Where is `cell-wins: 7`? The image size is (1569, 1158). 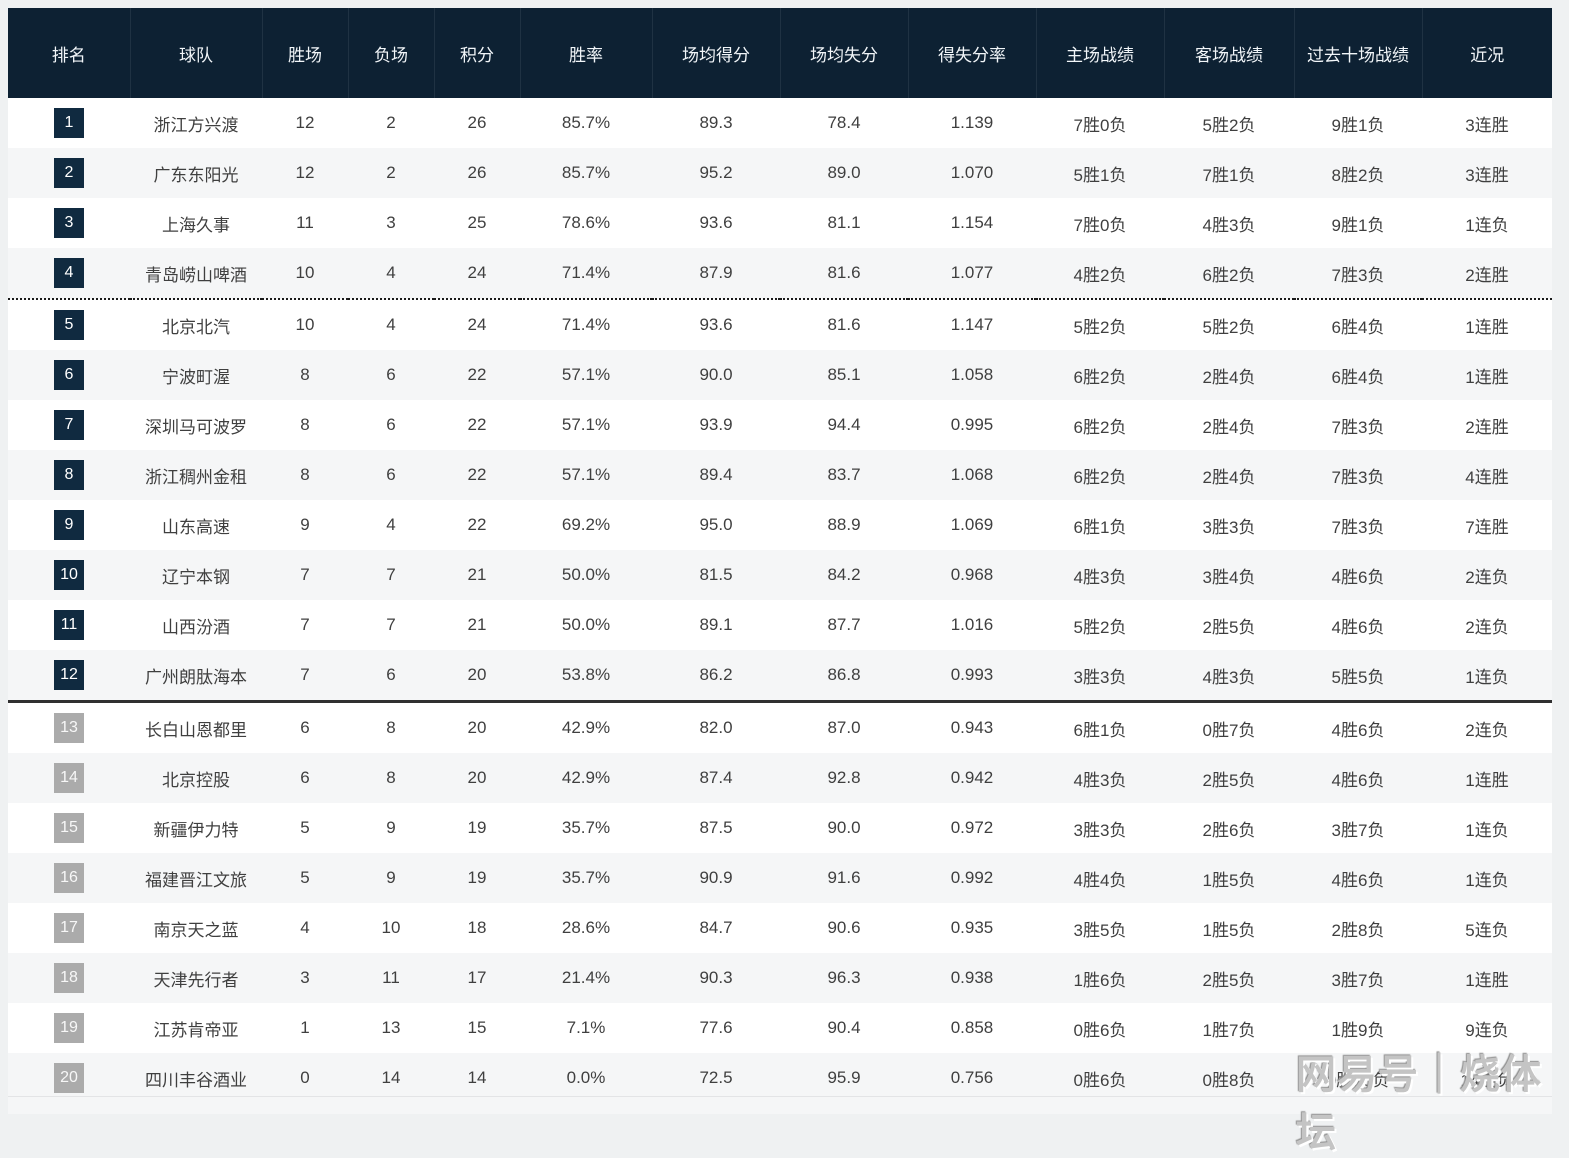
cell-wins: 7 is located at coordinates (305, 574).